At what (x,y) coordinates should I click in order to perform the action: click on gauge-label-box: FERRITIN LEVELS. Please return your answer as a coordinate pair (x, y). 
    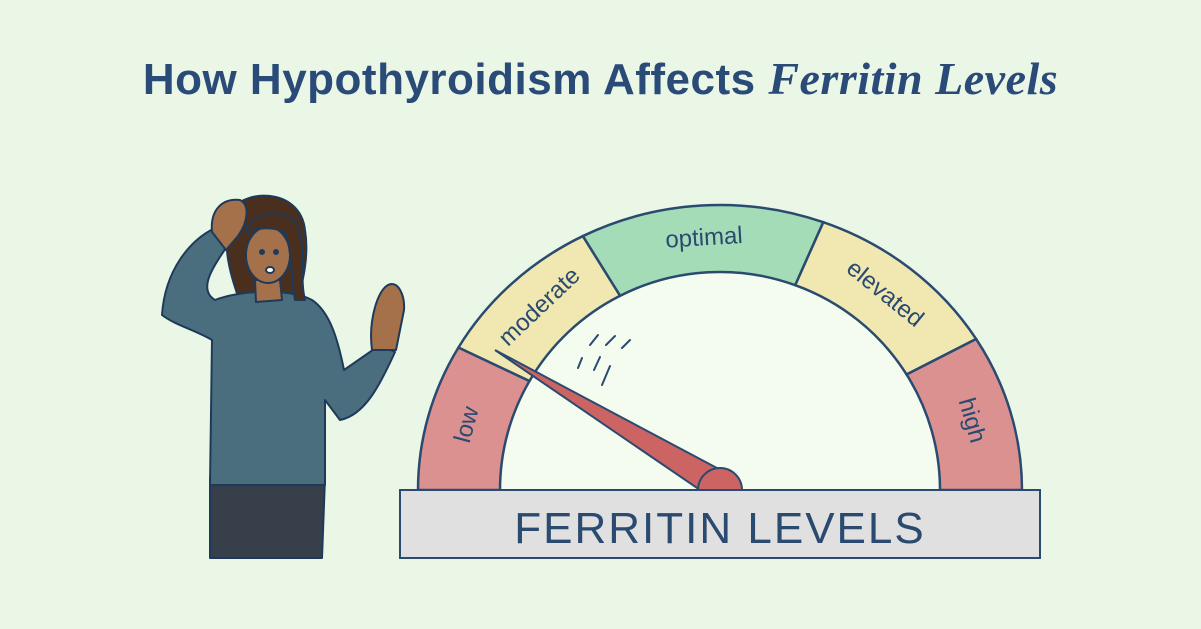
    Looking at the image, I should click on (720, 524).